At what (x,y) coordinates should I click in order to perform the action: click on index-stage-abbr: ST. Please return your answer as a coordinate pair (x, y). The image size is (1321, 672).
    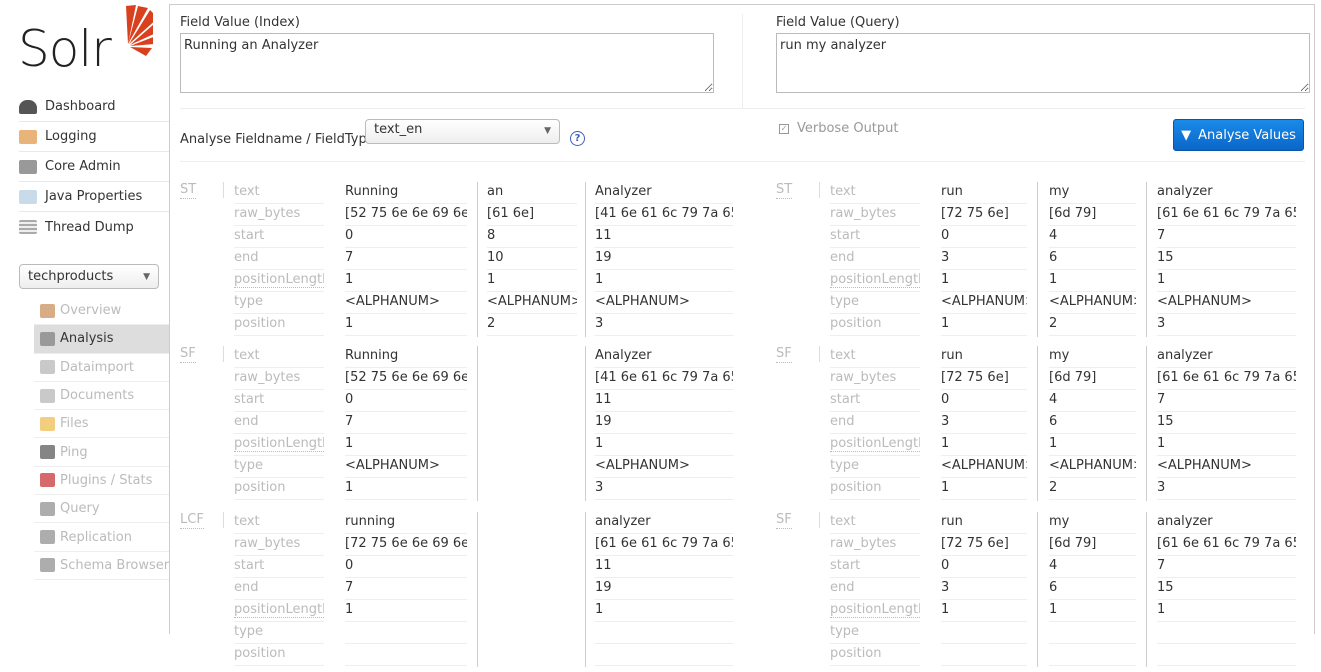
    Looking at the image, I should click on (188, 190).